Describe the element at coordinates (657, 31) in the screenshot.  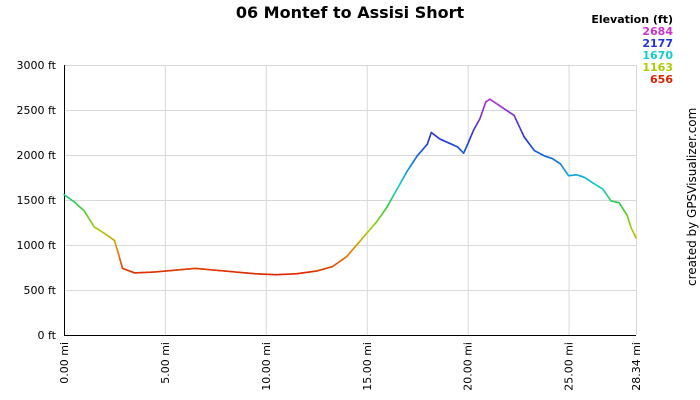
I see `legend-entry: 2684` at that location.